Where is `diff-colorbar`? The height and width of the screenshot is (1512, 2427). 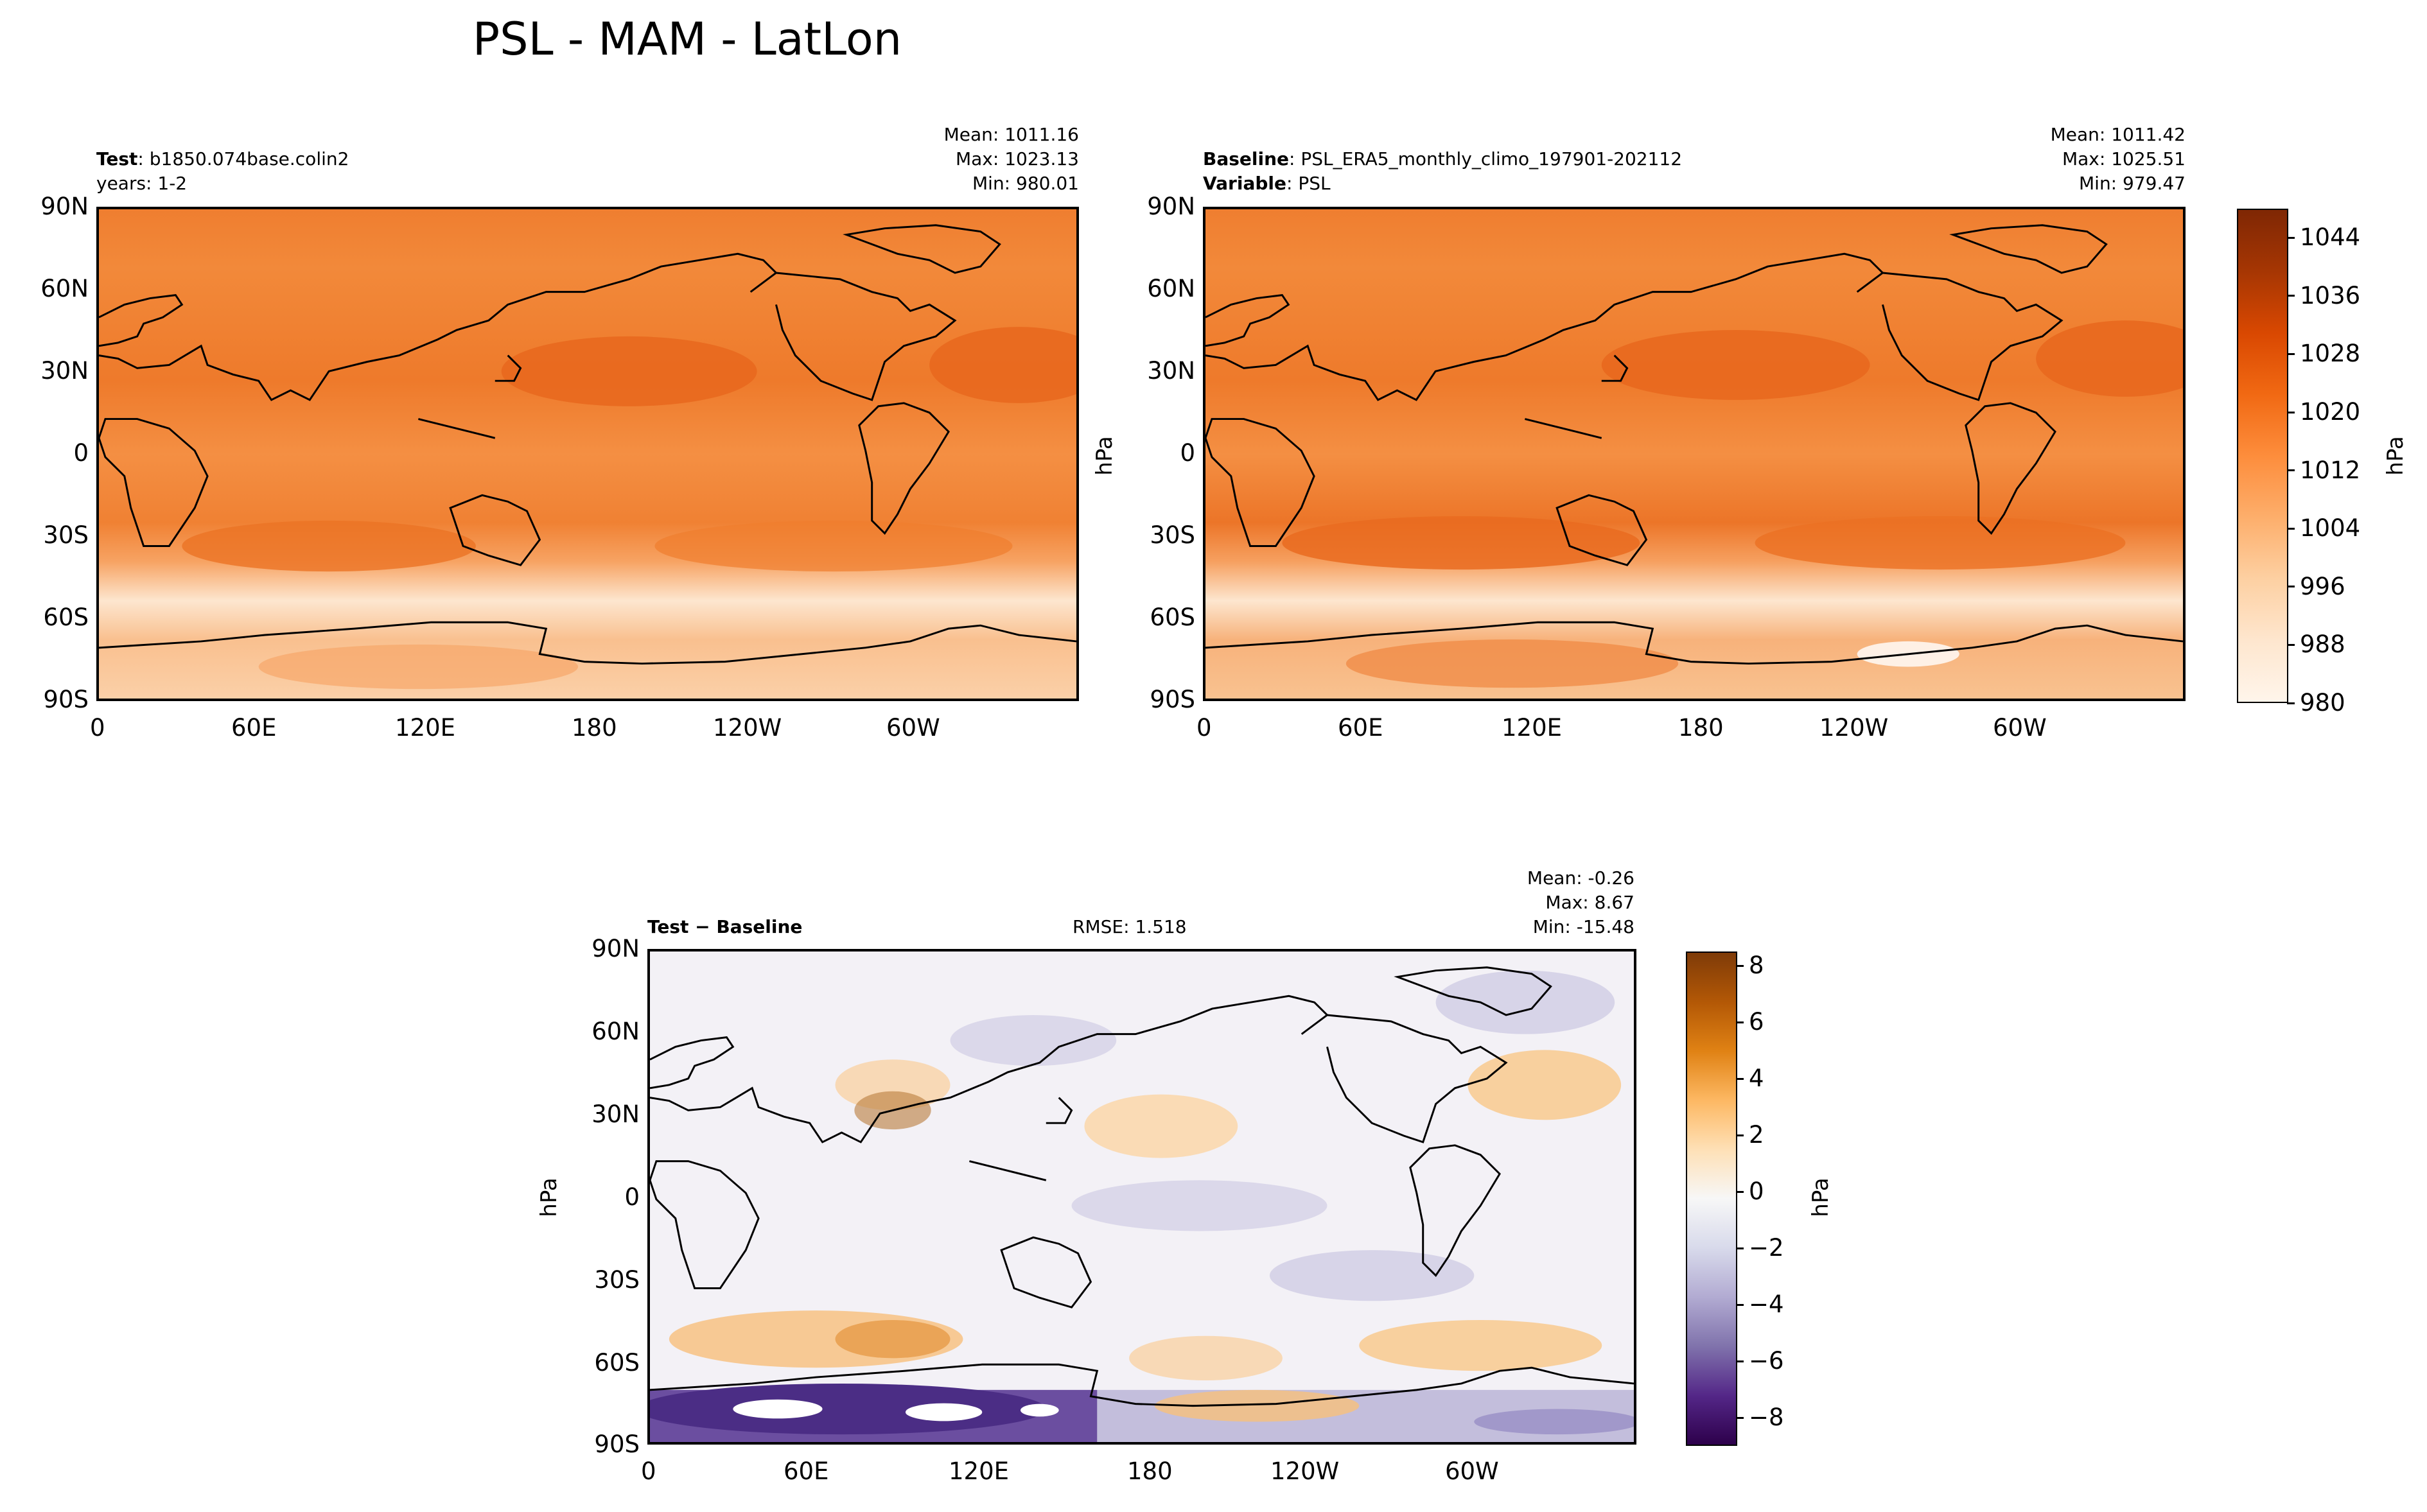 diff-colorbar is located at coordinates (1711, 1199).